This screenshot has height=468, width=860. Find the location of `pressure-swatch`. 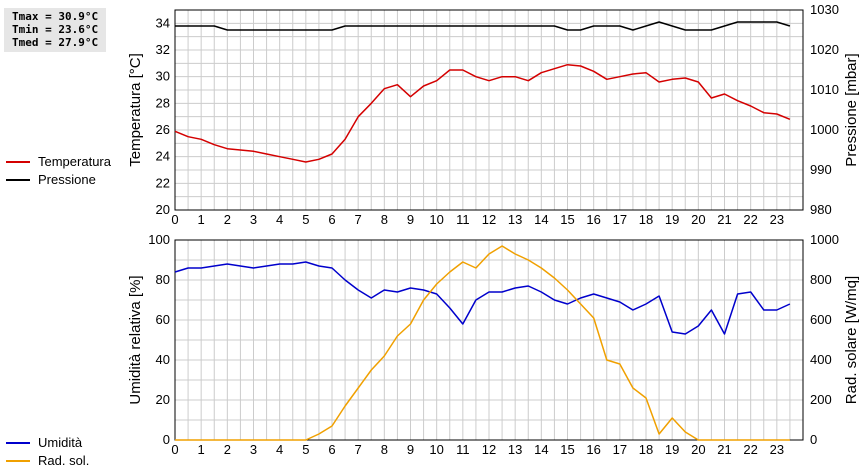

pressure-swatch is located at coordinates (18, 179).